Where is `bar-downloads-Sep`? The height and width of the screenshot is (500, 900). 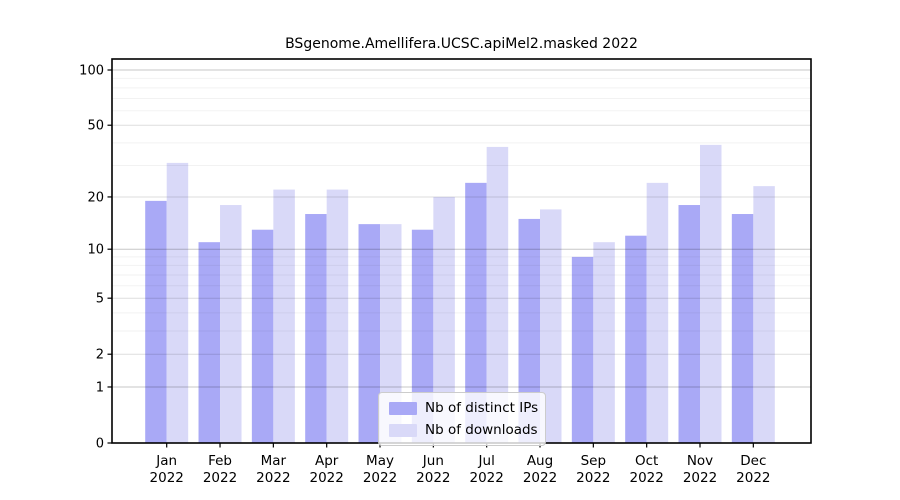
bar-downloads-Sep is located at coordinates (604, 342).